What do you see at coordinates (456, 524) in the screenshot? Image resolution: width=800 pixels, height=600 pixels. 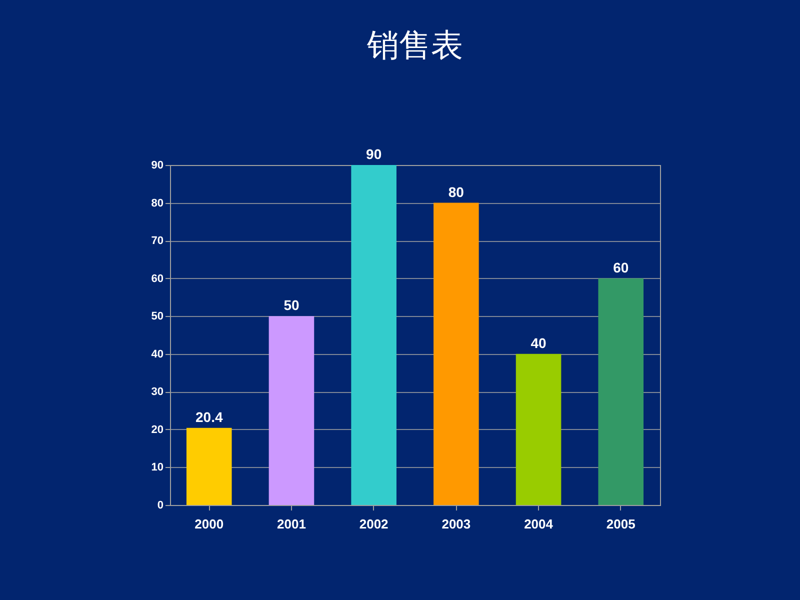 I see `x-tick-label: 2003` at bounding box center [456, 524].